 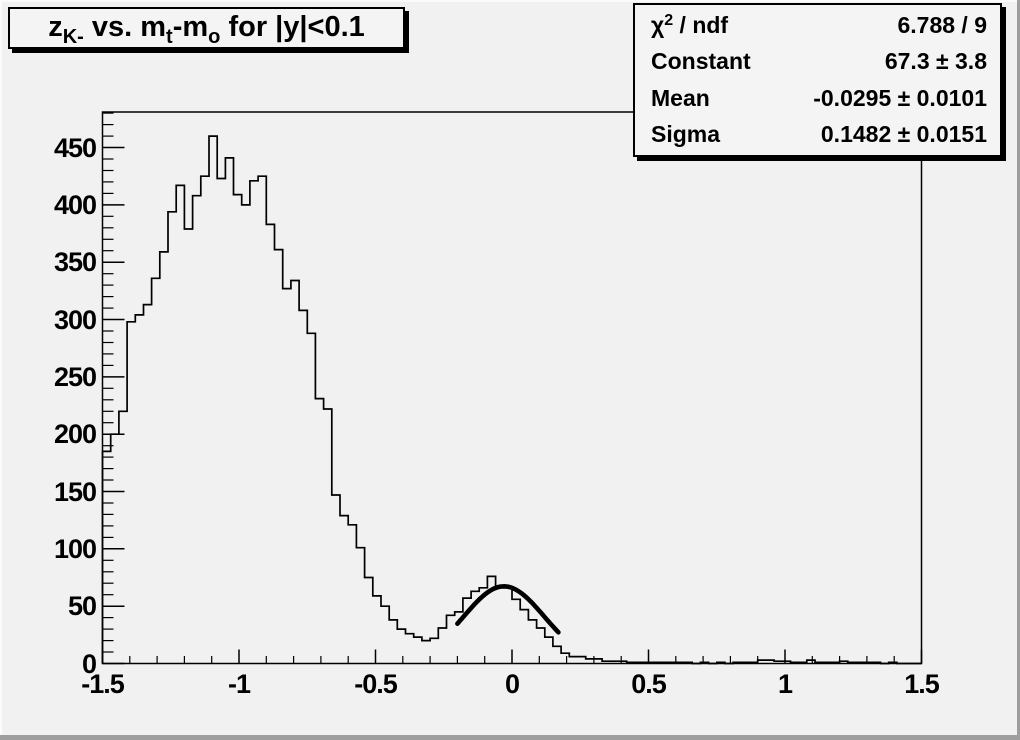 I want to click on stat-value-constant: 67.3 ± 3.8, so click(x=935, y=61).